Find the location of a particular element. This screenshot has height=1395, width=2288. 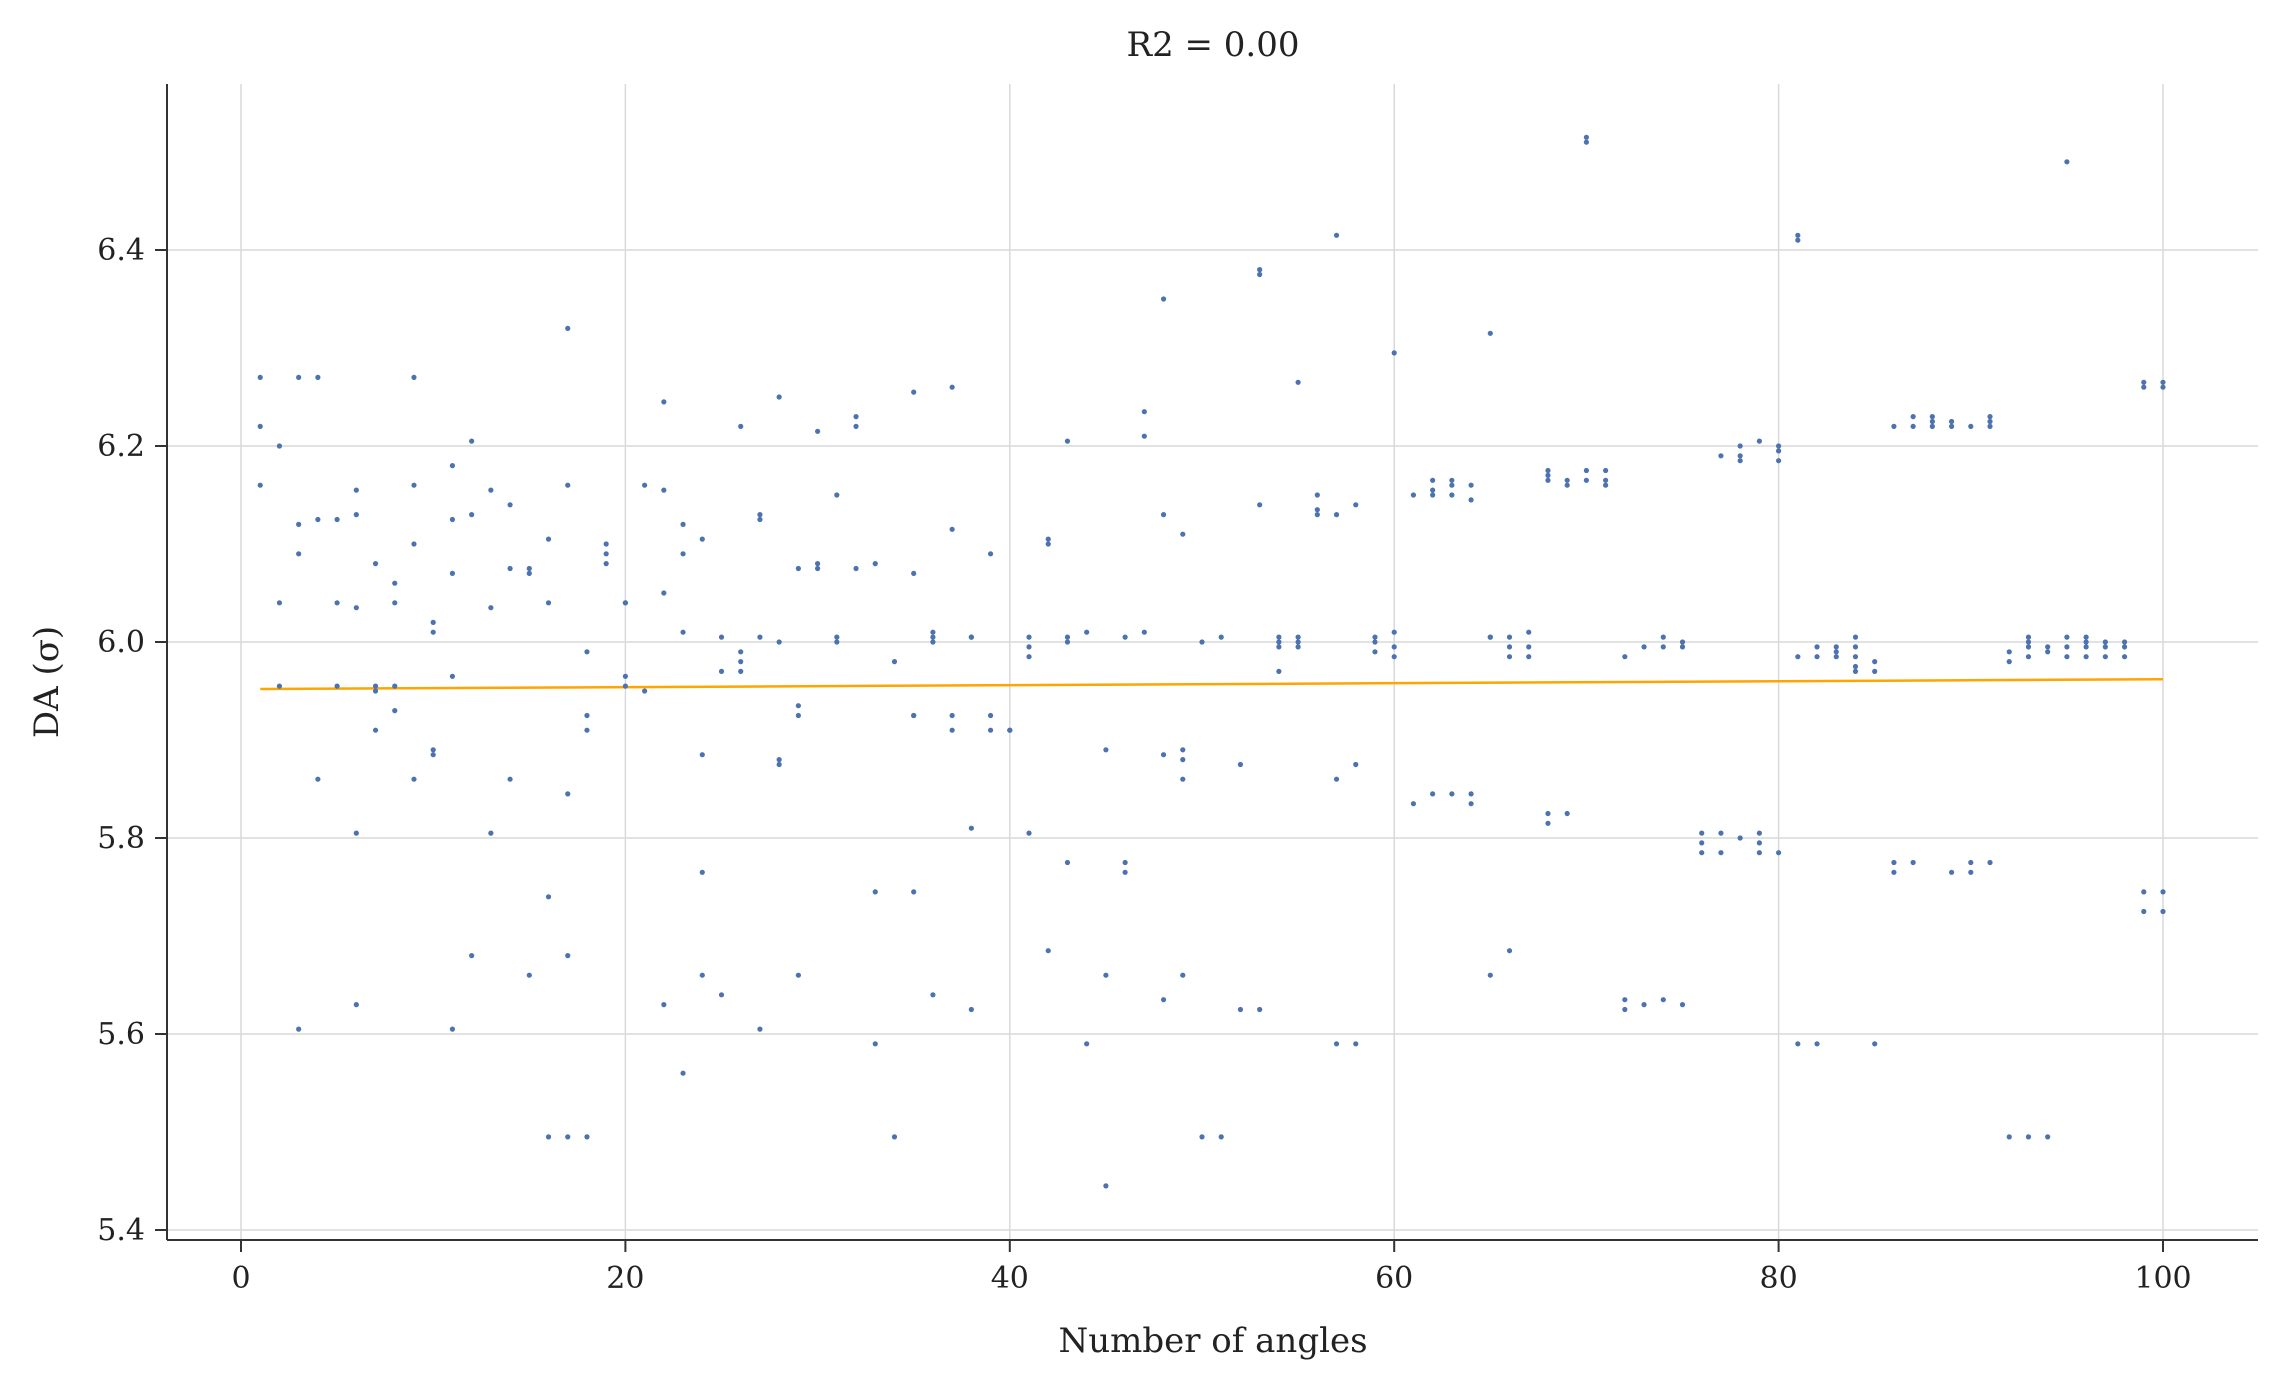

y-tick-label: 6.0 is located at coordinates (121, 642).